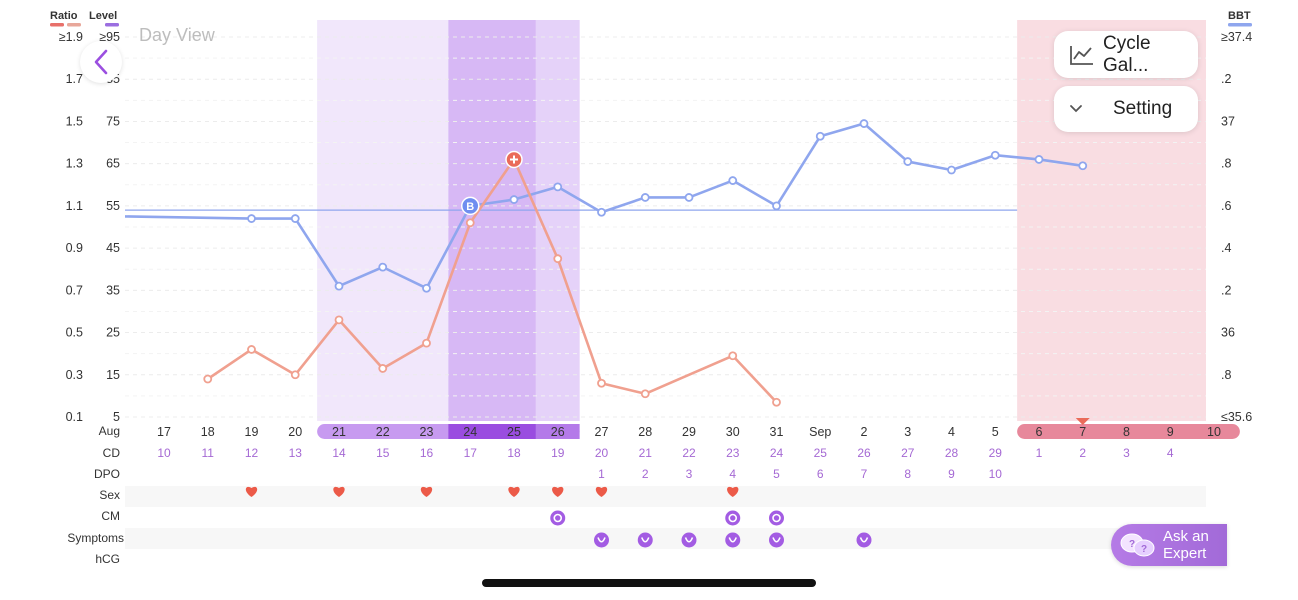 The image size is (1298, 600). Describe the element at coordinates (113, 333) in the screenshot. I see `level-tick-label: 25` at that location.